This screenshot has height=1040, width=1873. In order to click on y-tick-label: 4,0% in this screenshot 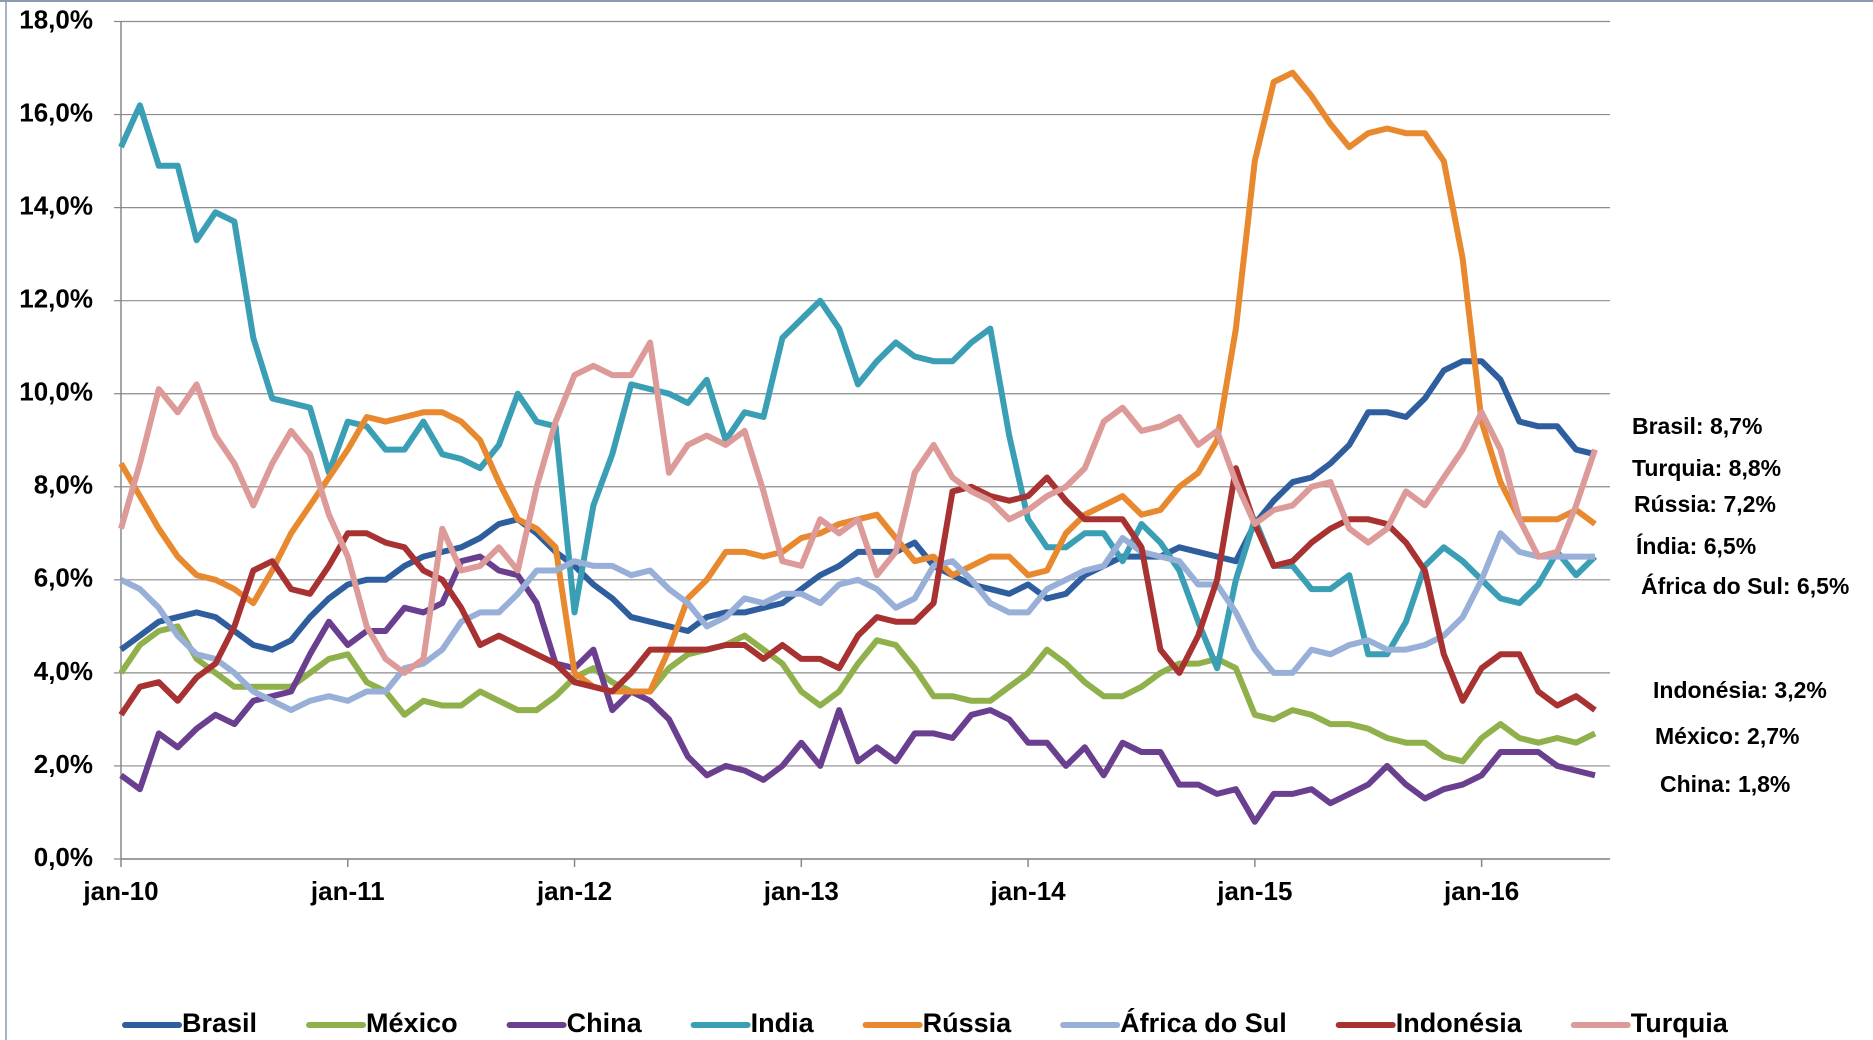, I will do `click(63, 671)`.